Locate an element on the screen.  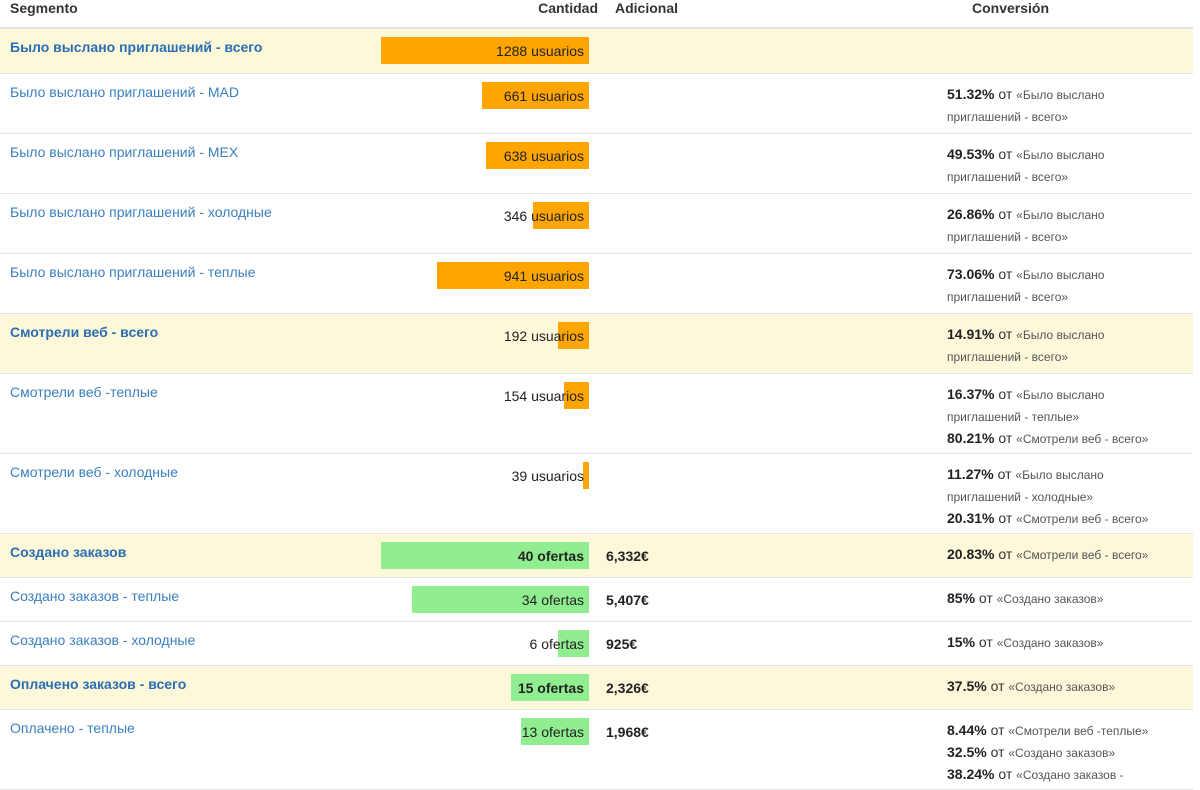
quantity-value: 1288 usuarios is located at coordinates (540, 51).